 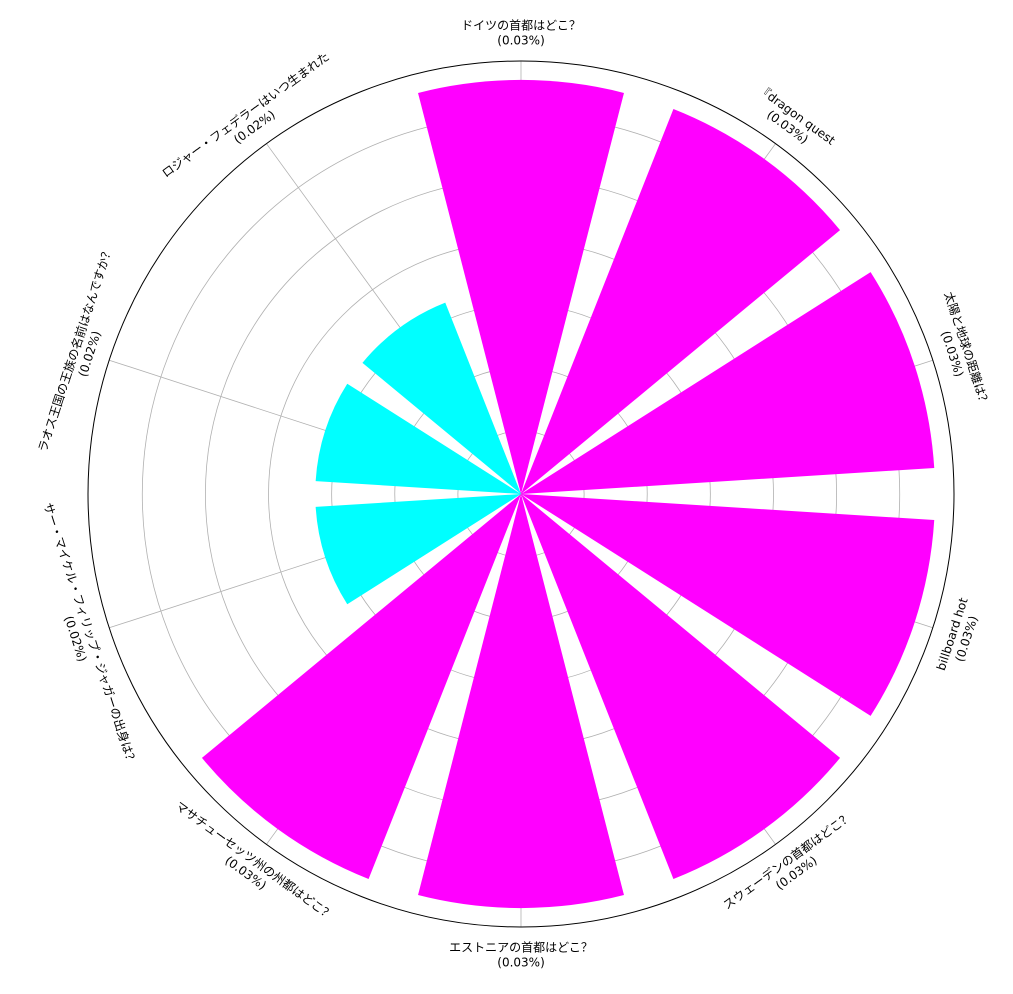 I want to click on category-label: エストニアの首都はどこ？, so click(x=521, y=948).